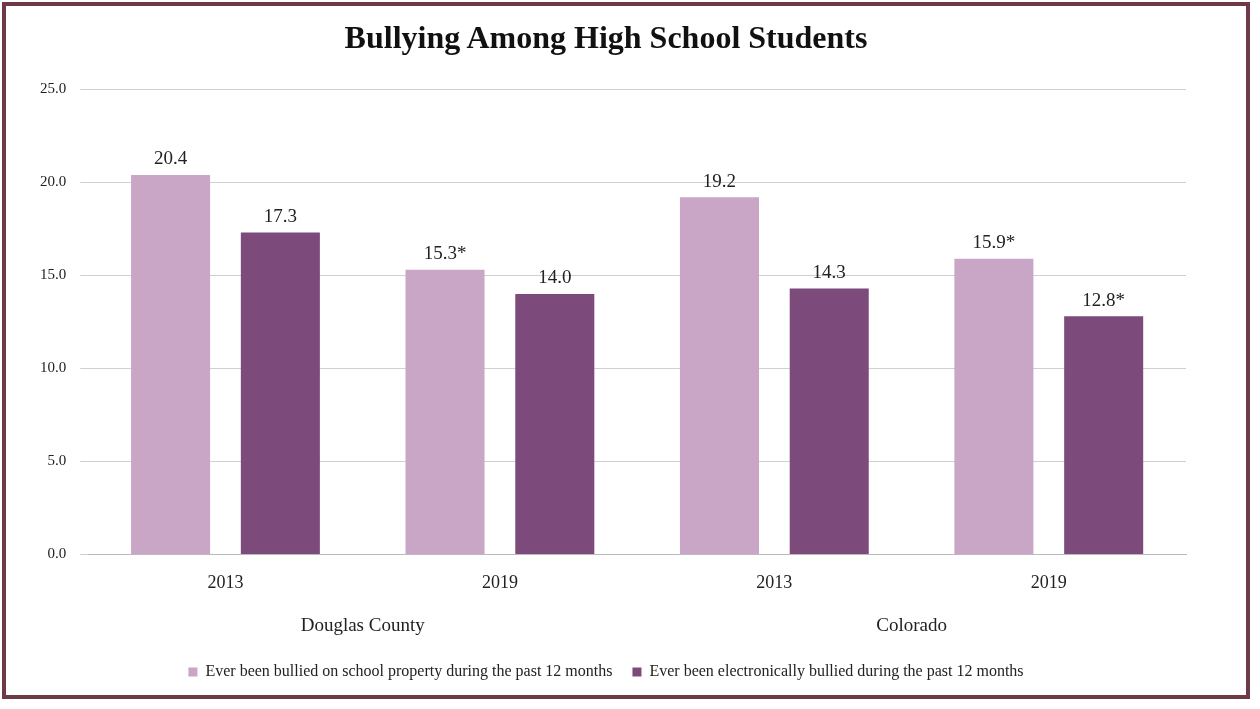 Image resolution: width=1260 pixels, height=709 pixels. What do you see at coordinates (409, 671) in the screenshot?
I see `legend-label: Ever been bullied on school property during the past 12 months` at bounding box center [409, 671].